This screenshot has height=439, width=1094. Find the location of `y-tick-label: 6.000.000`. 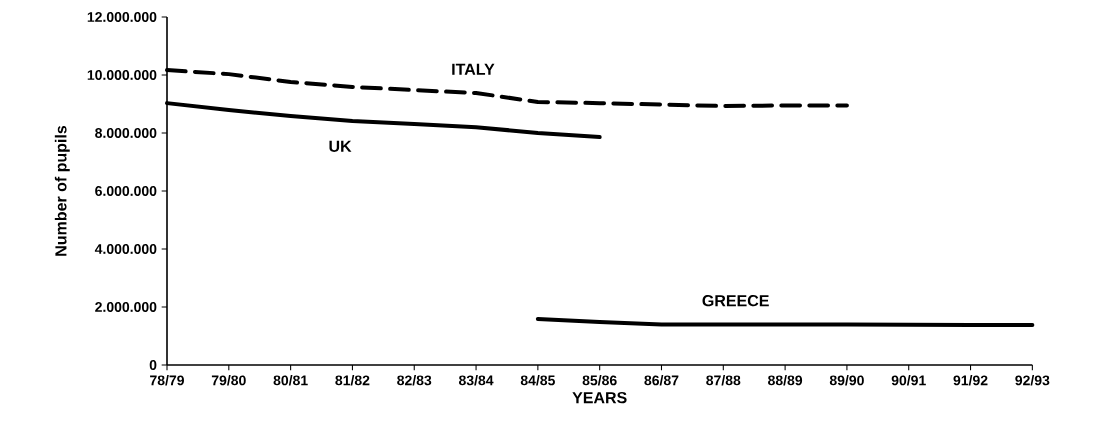

y-tick-label: 6.000.000 is located at coordinates (126, 191).